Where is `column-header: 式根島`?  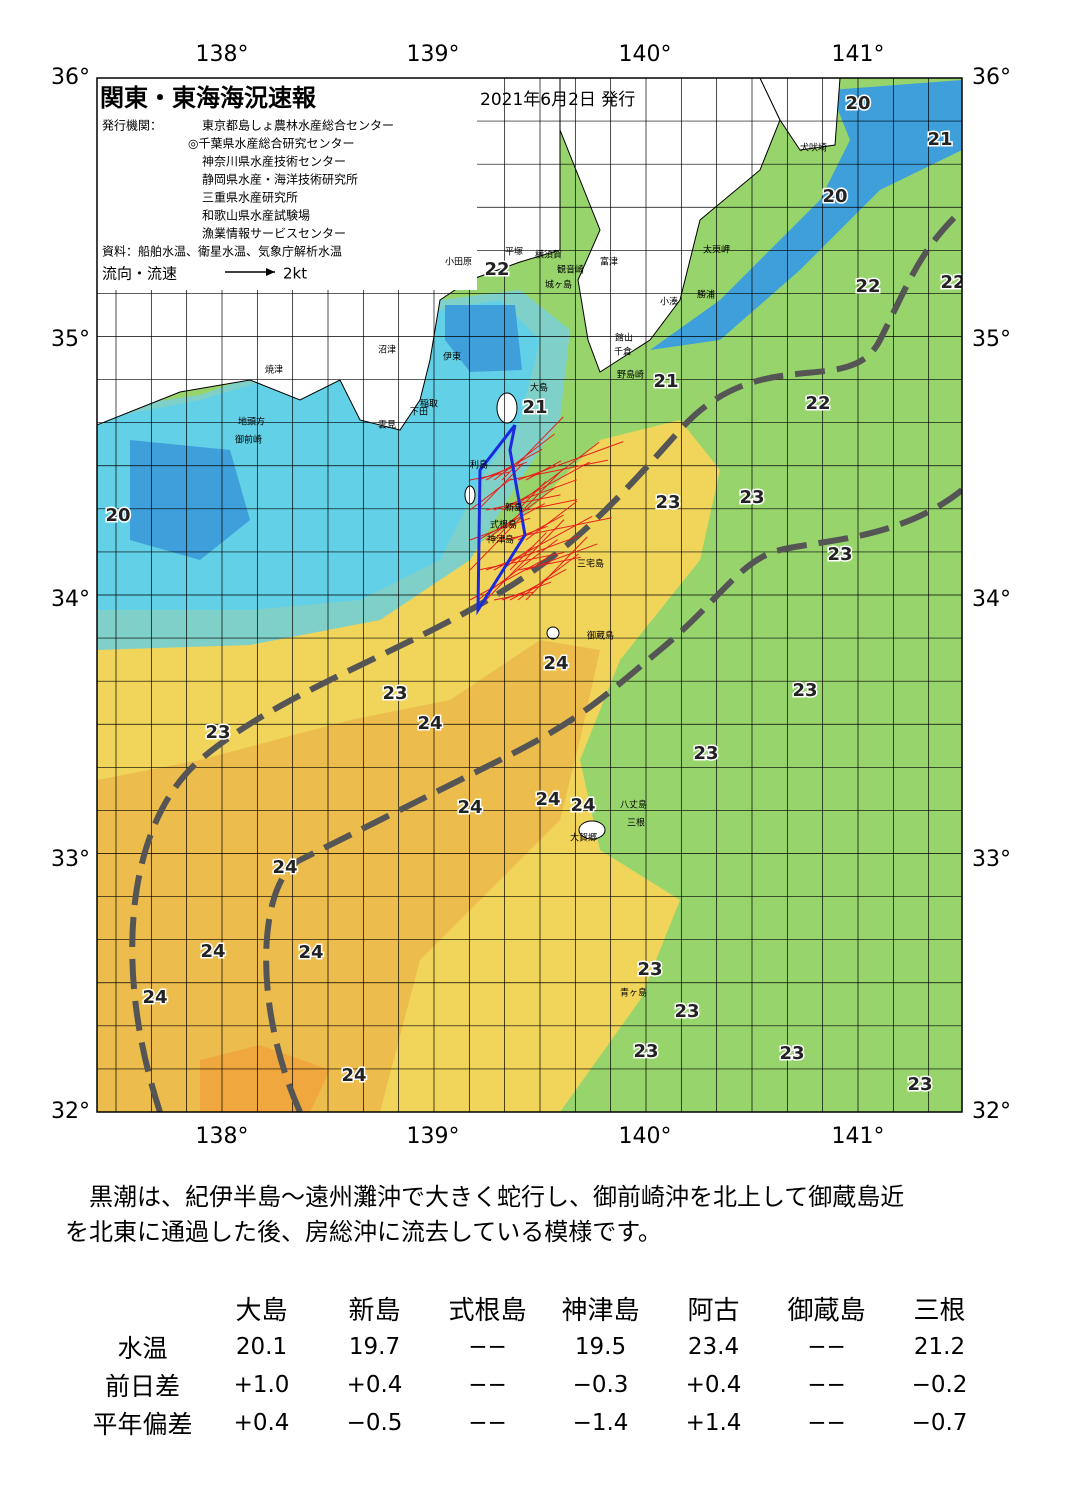 column-header: 式根島 is located at coordinates (487, 1310).